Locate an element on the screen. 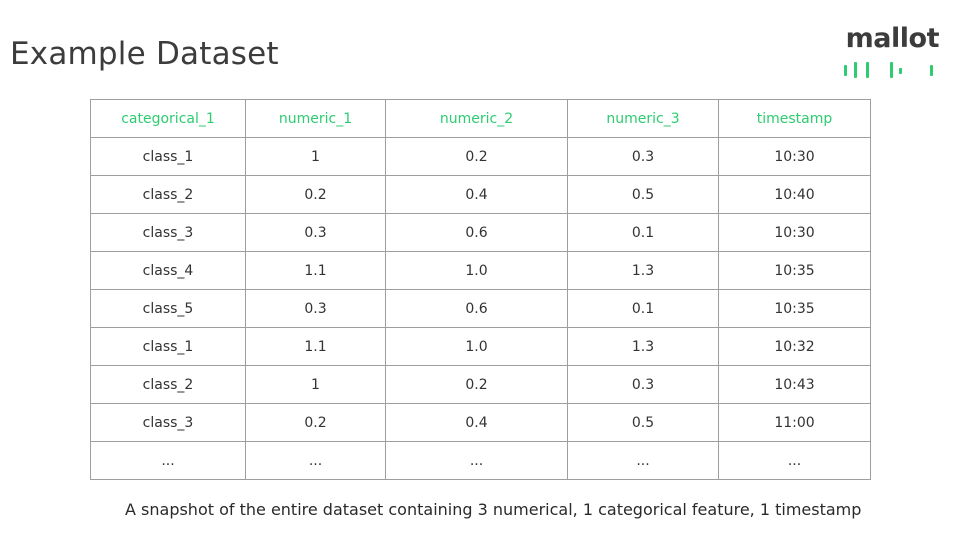 The width and height of the screenshot is (960, 540). table-row: class_1 1 0.2 0.3 10:30 is located at coordinates (480, 156).